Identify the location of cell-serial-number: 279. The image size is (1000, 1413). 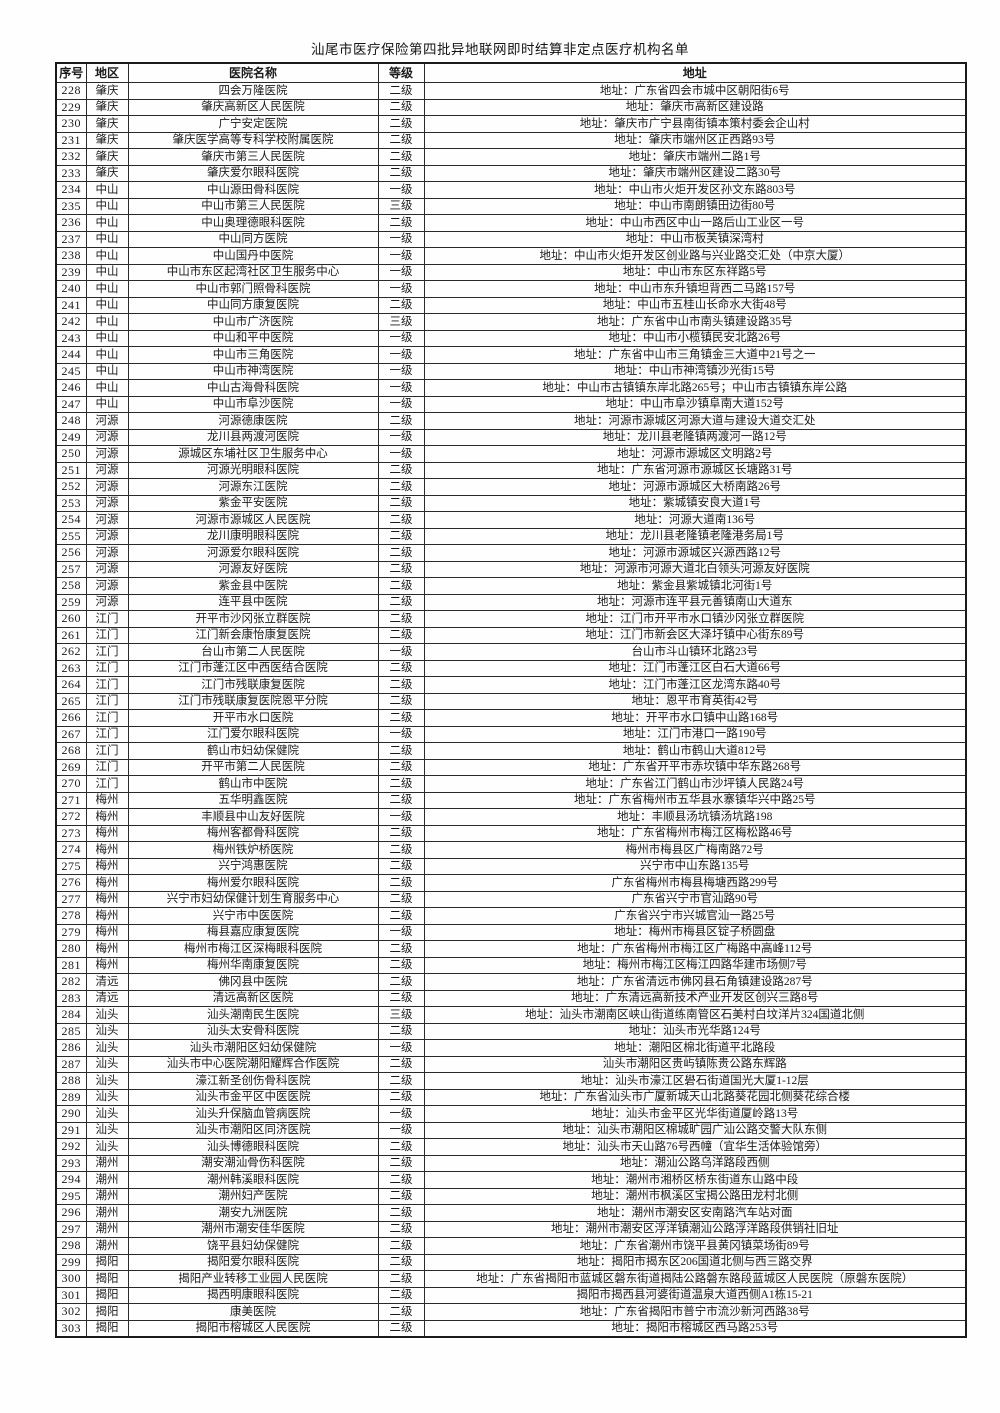
(71, 932).